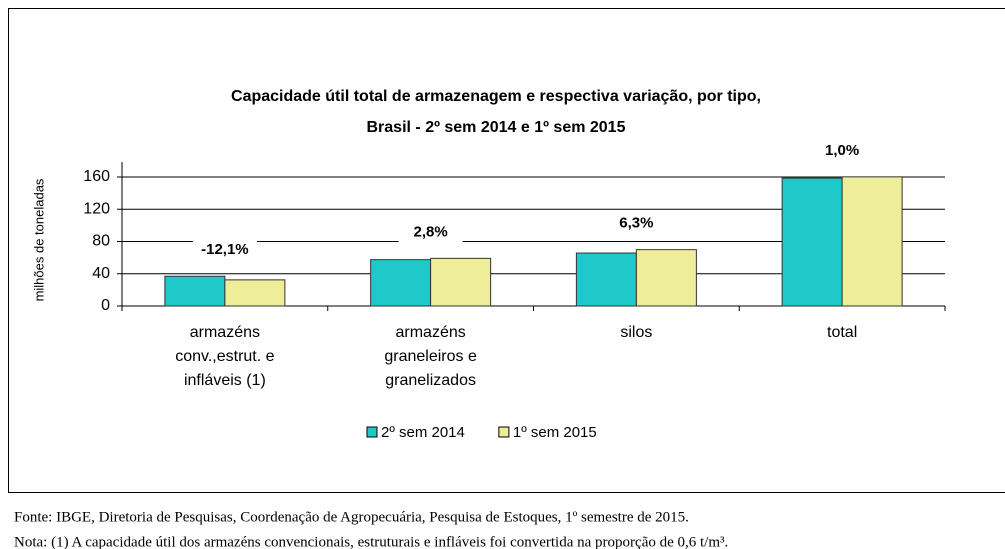  What do you see at coordinates (96, 176) in the screenshot?
I see `y-tick-label: 160` at bounding box center [96, 176].